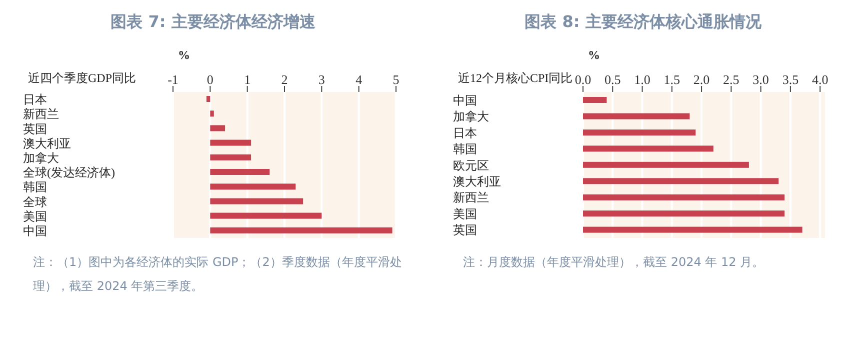 The image size is (859, 345). I want to click on x-tick-label: 3.0, so click(760, 79).